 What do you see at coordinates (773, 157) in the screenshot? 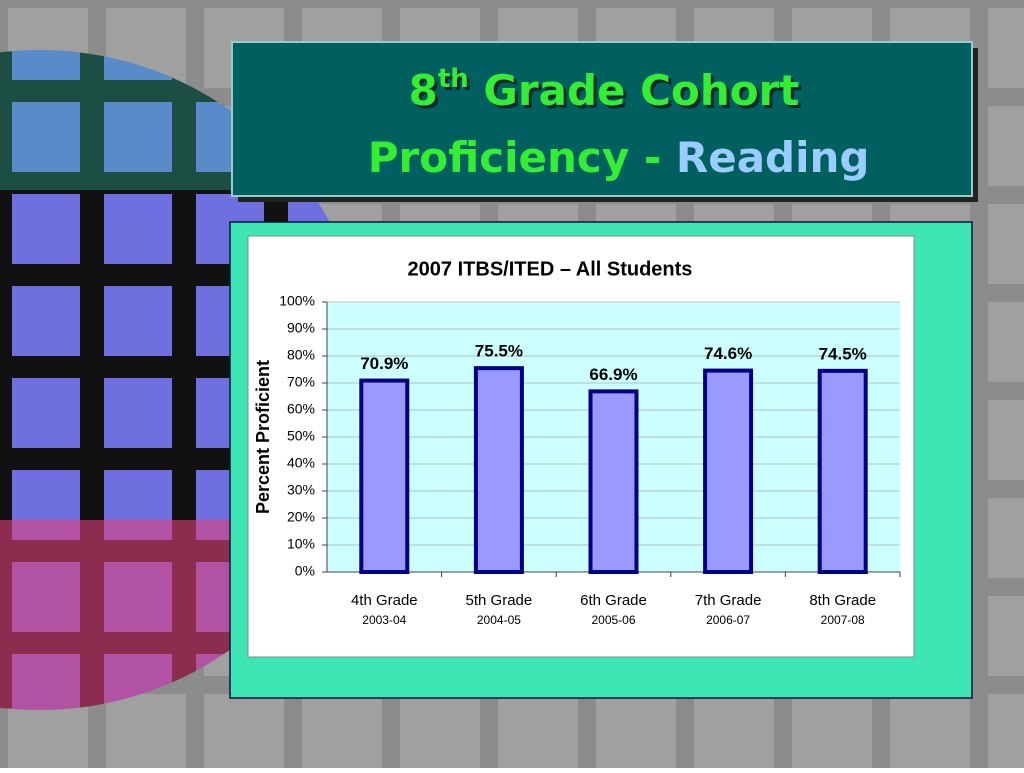
I see `title-highlight: Reading` at bounding box center [773, 157].